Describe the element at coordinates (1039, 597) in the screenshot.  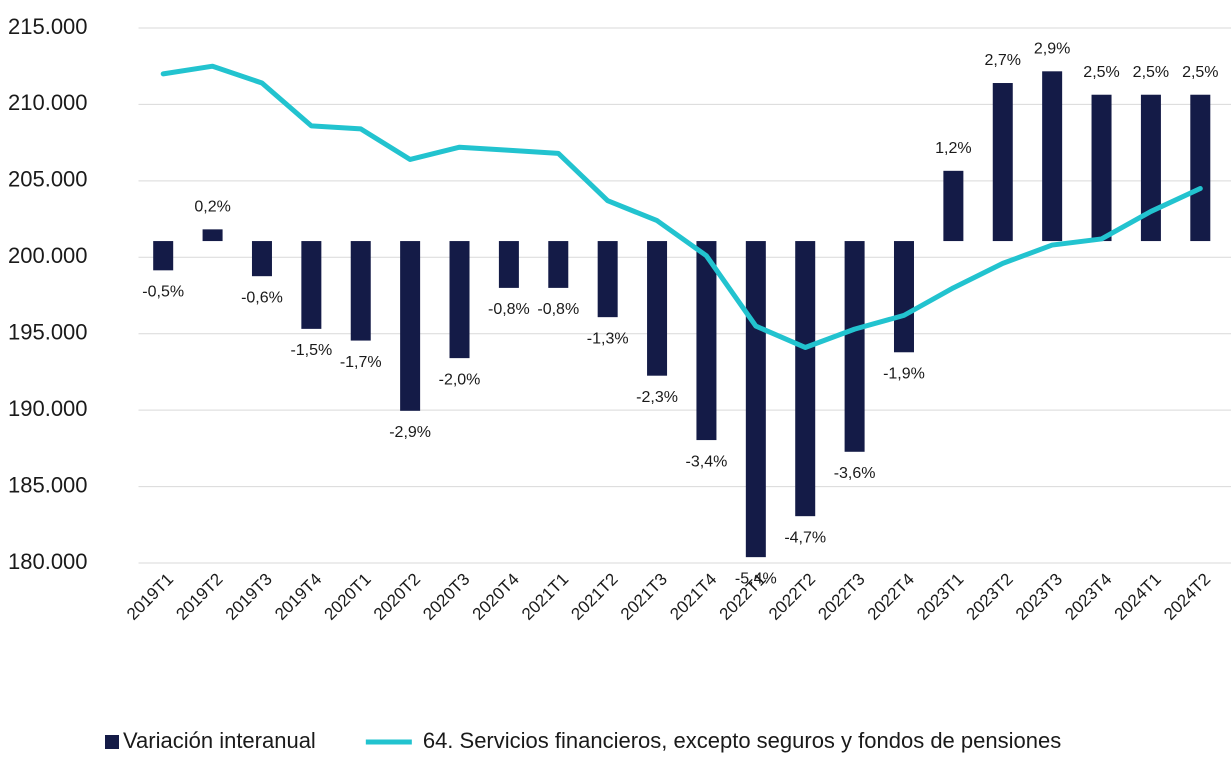
I see `x-tick-label: 2023T3` at that location.